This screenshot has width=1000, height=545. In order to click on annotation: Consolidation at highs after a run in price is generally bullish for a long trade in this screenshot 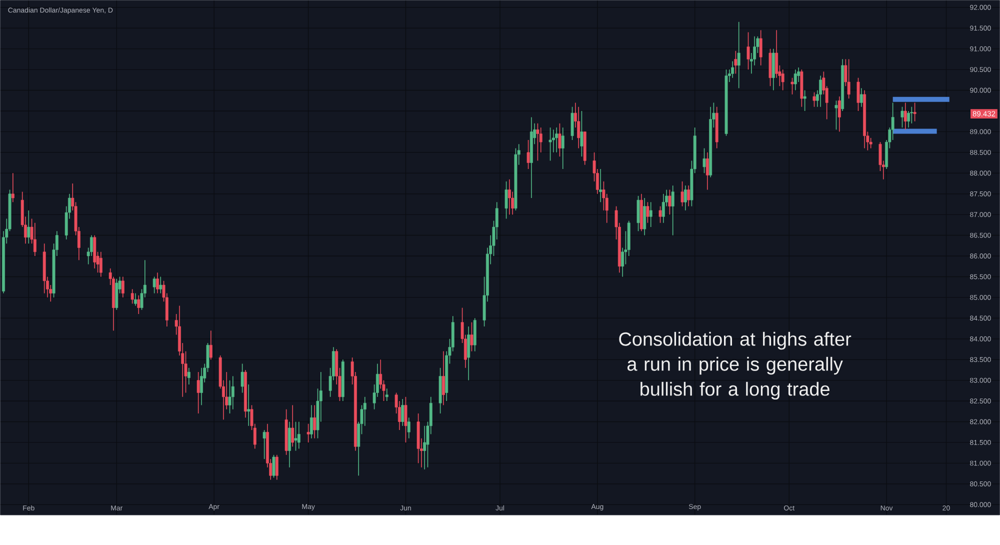, I will do `click(735, 366)`.